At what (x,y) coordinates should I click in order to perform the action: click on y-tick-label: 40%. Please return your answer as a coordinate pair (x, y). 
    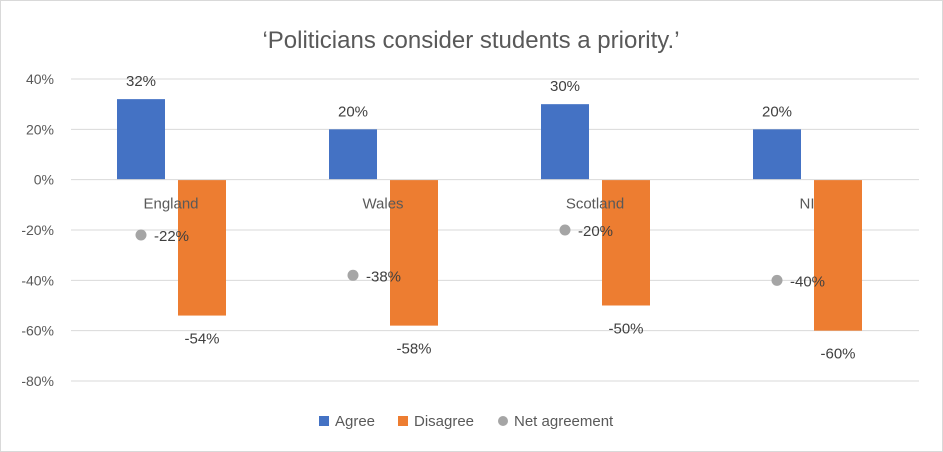
    Looking at the image, I should click on (40, 79).